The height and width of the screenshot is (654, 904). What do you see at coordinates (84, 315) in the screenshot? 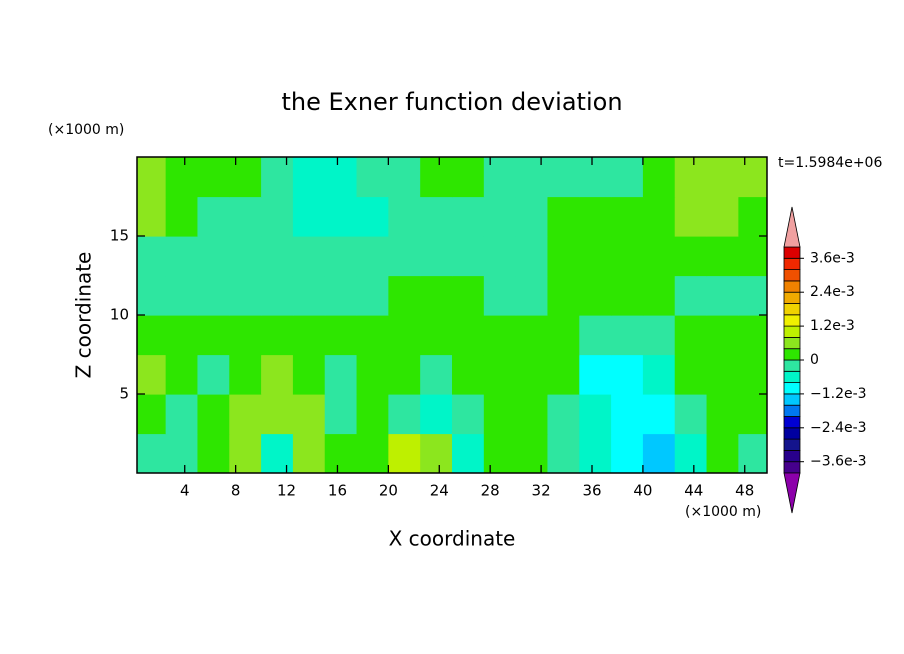
I see `y-axis-label: Z coordinate` at bounding box center [84, 315].